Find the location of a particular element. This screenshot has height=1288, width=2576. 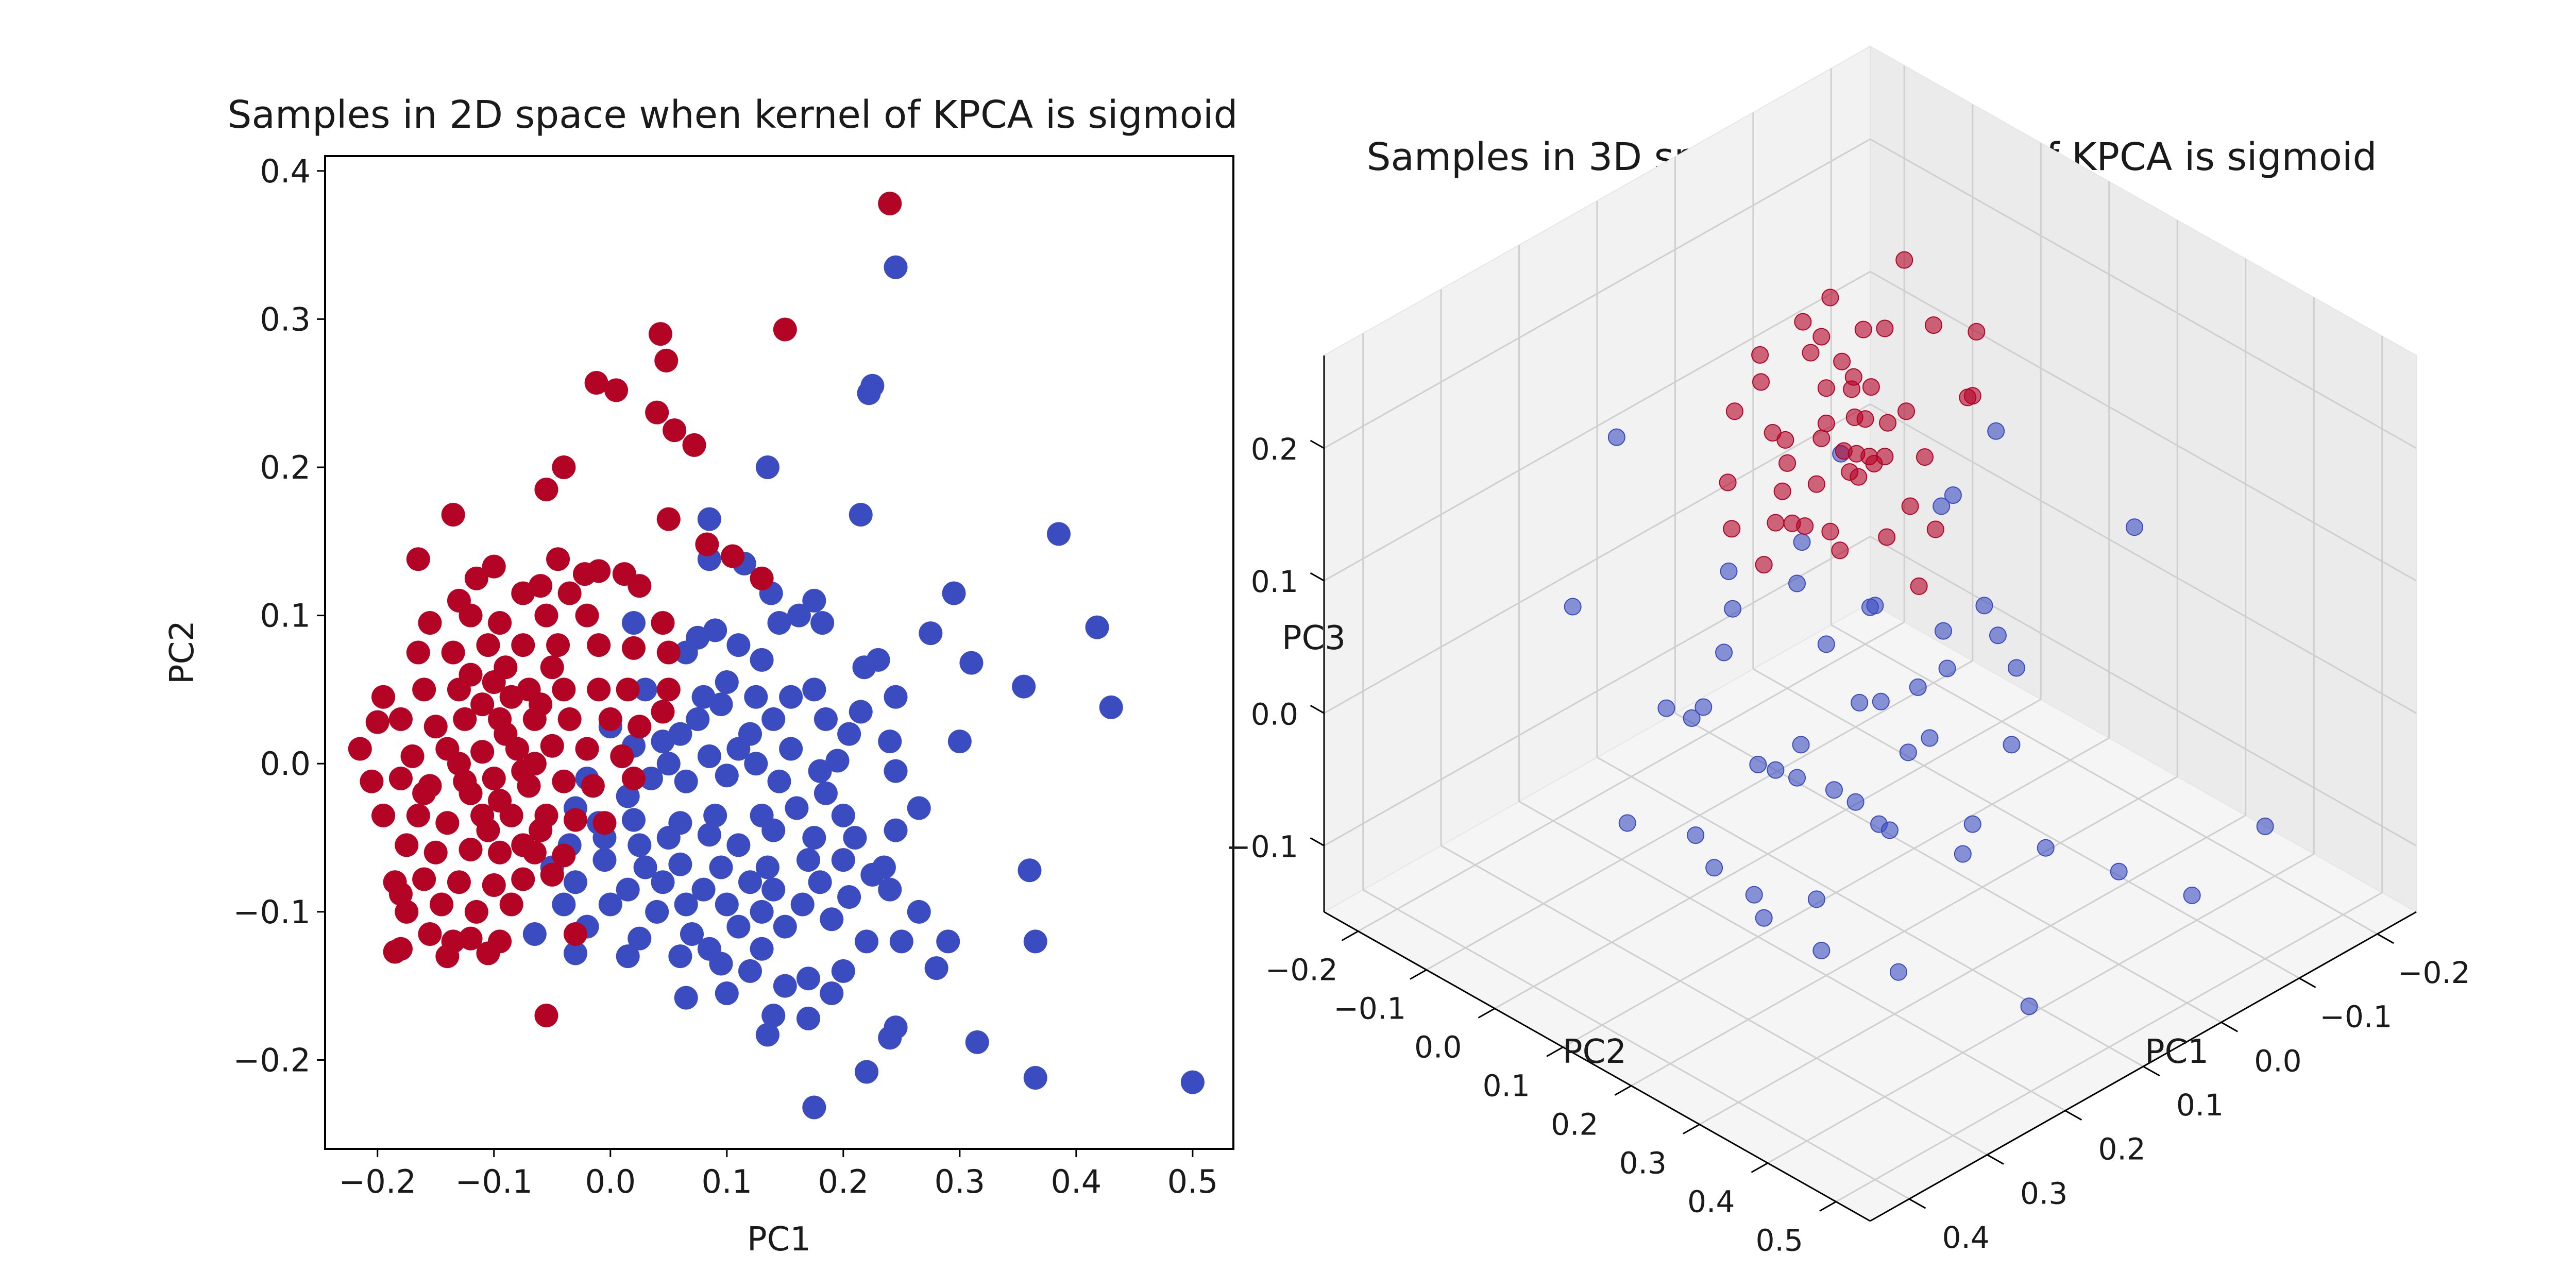

x-tick-mark is located at coordinates (1350, 935).